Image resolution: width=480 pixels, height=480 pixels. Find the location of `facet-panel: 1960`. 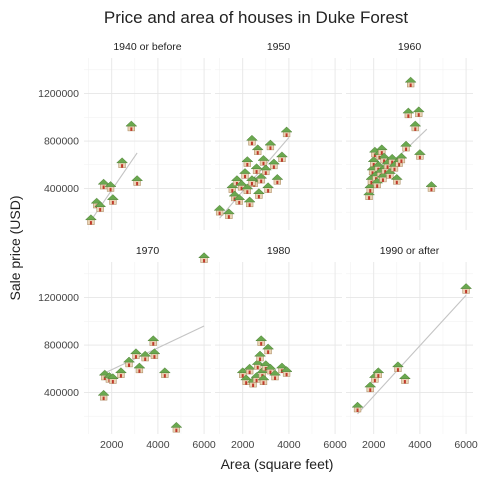

facet-panel: 1960 is located at coordinates (409, 135).